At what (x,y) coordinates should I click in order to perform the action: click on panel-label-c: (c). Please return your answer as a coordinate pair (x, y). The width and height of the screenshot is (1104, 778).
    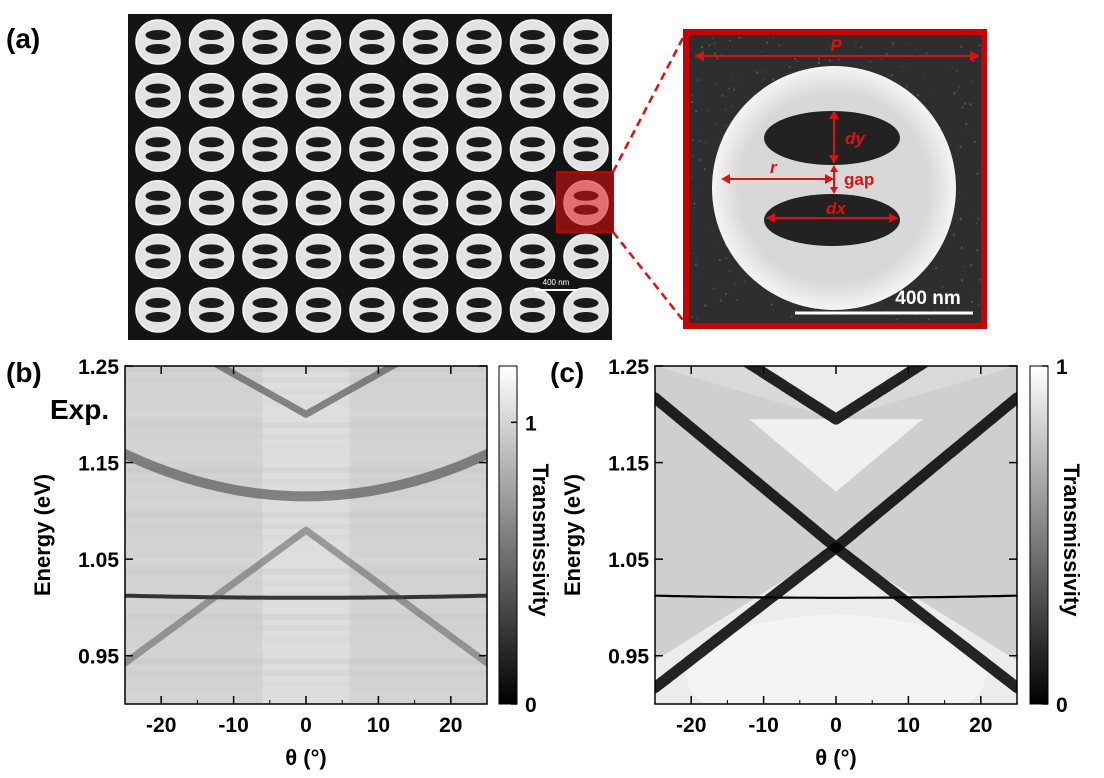
    Looking at the image, I should click on (567, 372).